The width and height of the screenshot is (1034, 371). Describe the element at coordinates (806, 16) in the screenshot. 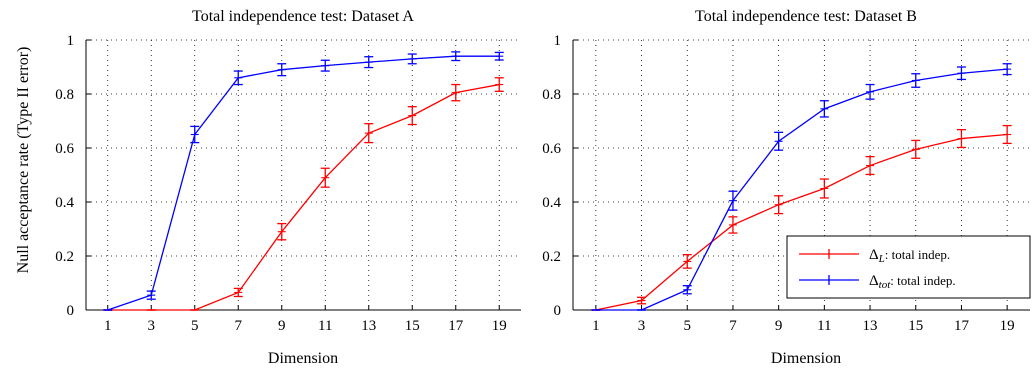

I see `chart-title: Total independence test: Dataset B` at that location.